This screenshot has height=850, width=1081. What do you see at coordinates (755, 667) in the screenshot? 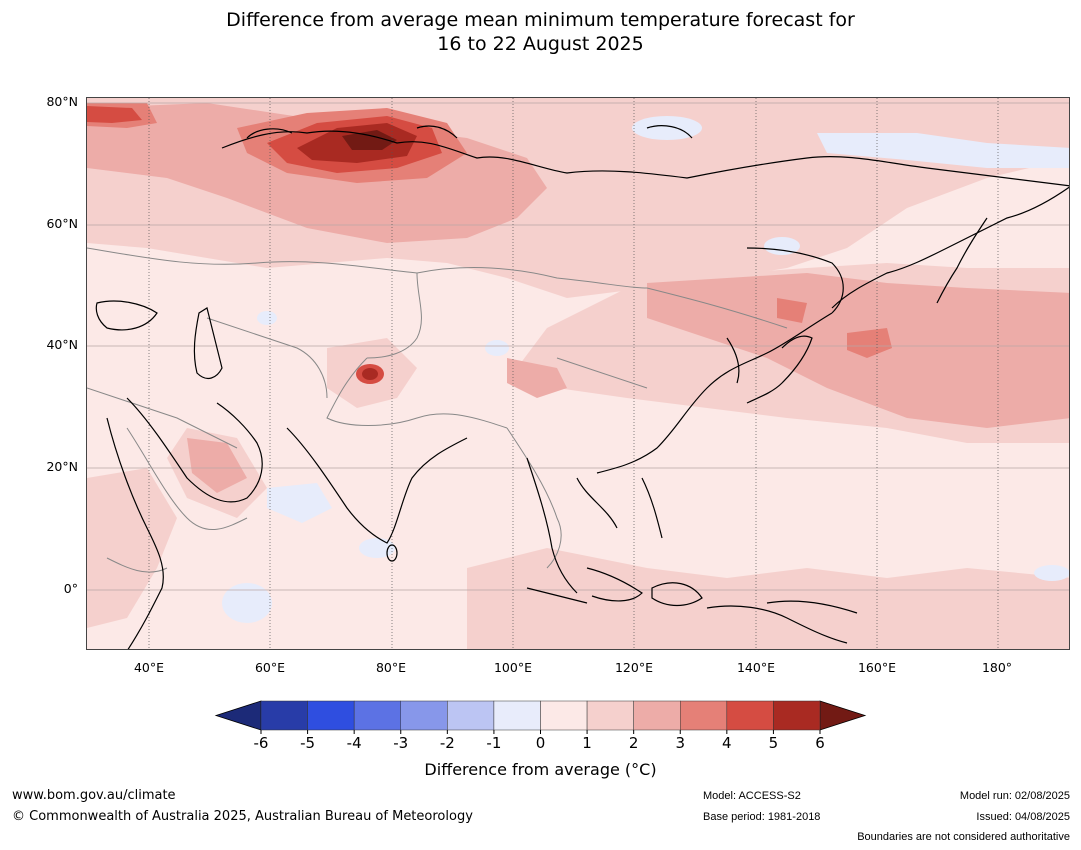
I see `lon-label-140e: 140°E` at bounding box center [755, 667].